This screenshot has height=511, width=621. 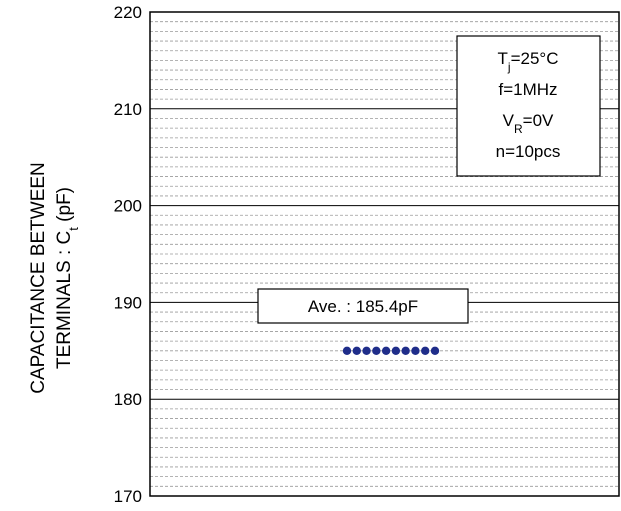 What do you see at coordinates (128, 206) in the screenshot?
I see `y-tick-label: 200` at bounding box center [128, 206].